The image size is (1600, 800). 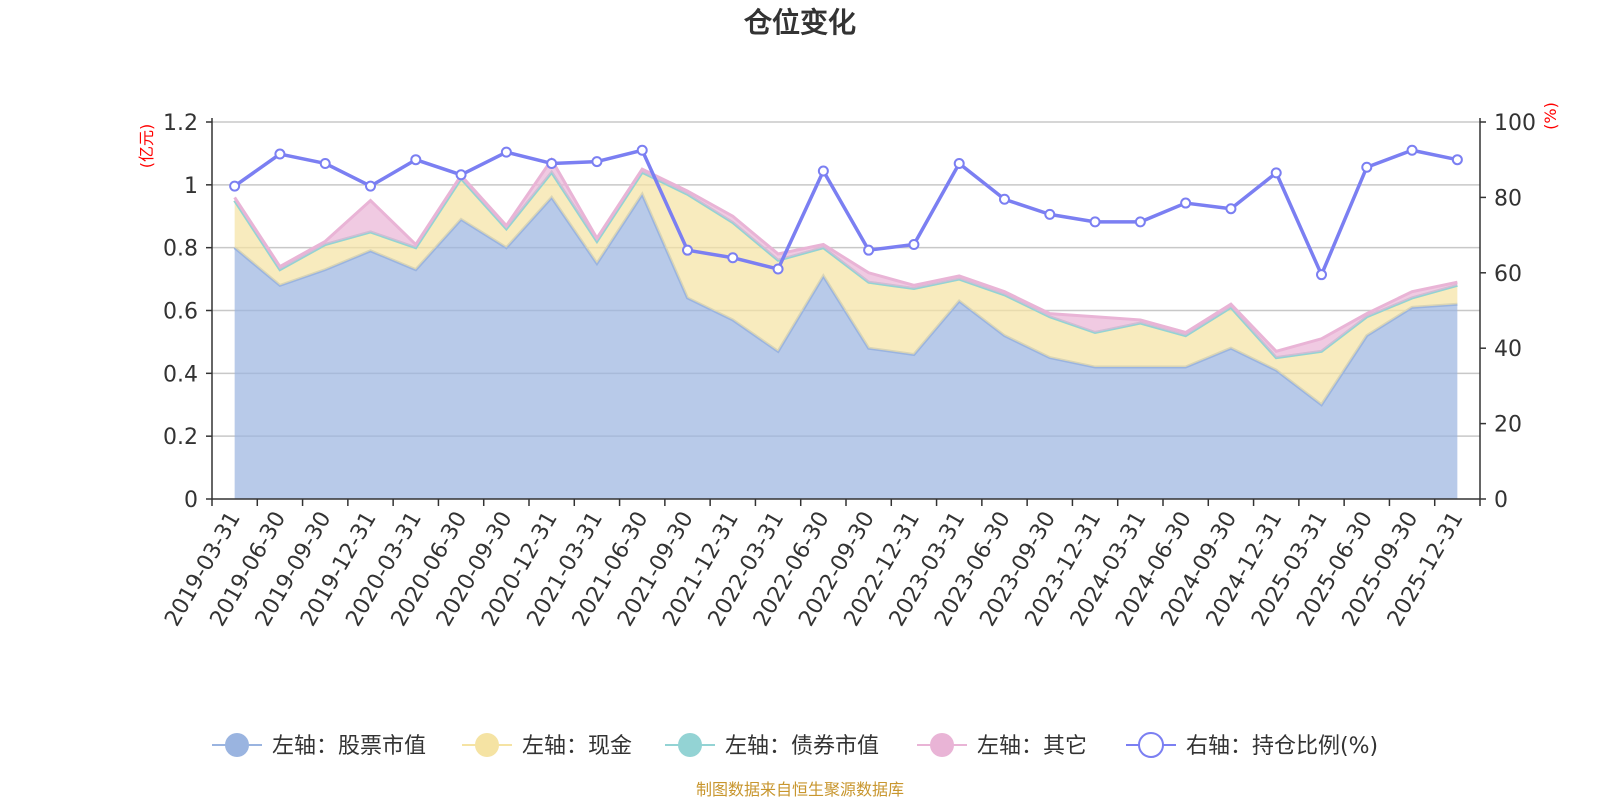 I want to click on left-axis-tick-label: 1.2, so click(x=180, y=123).